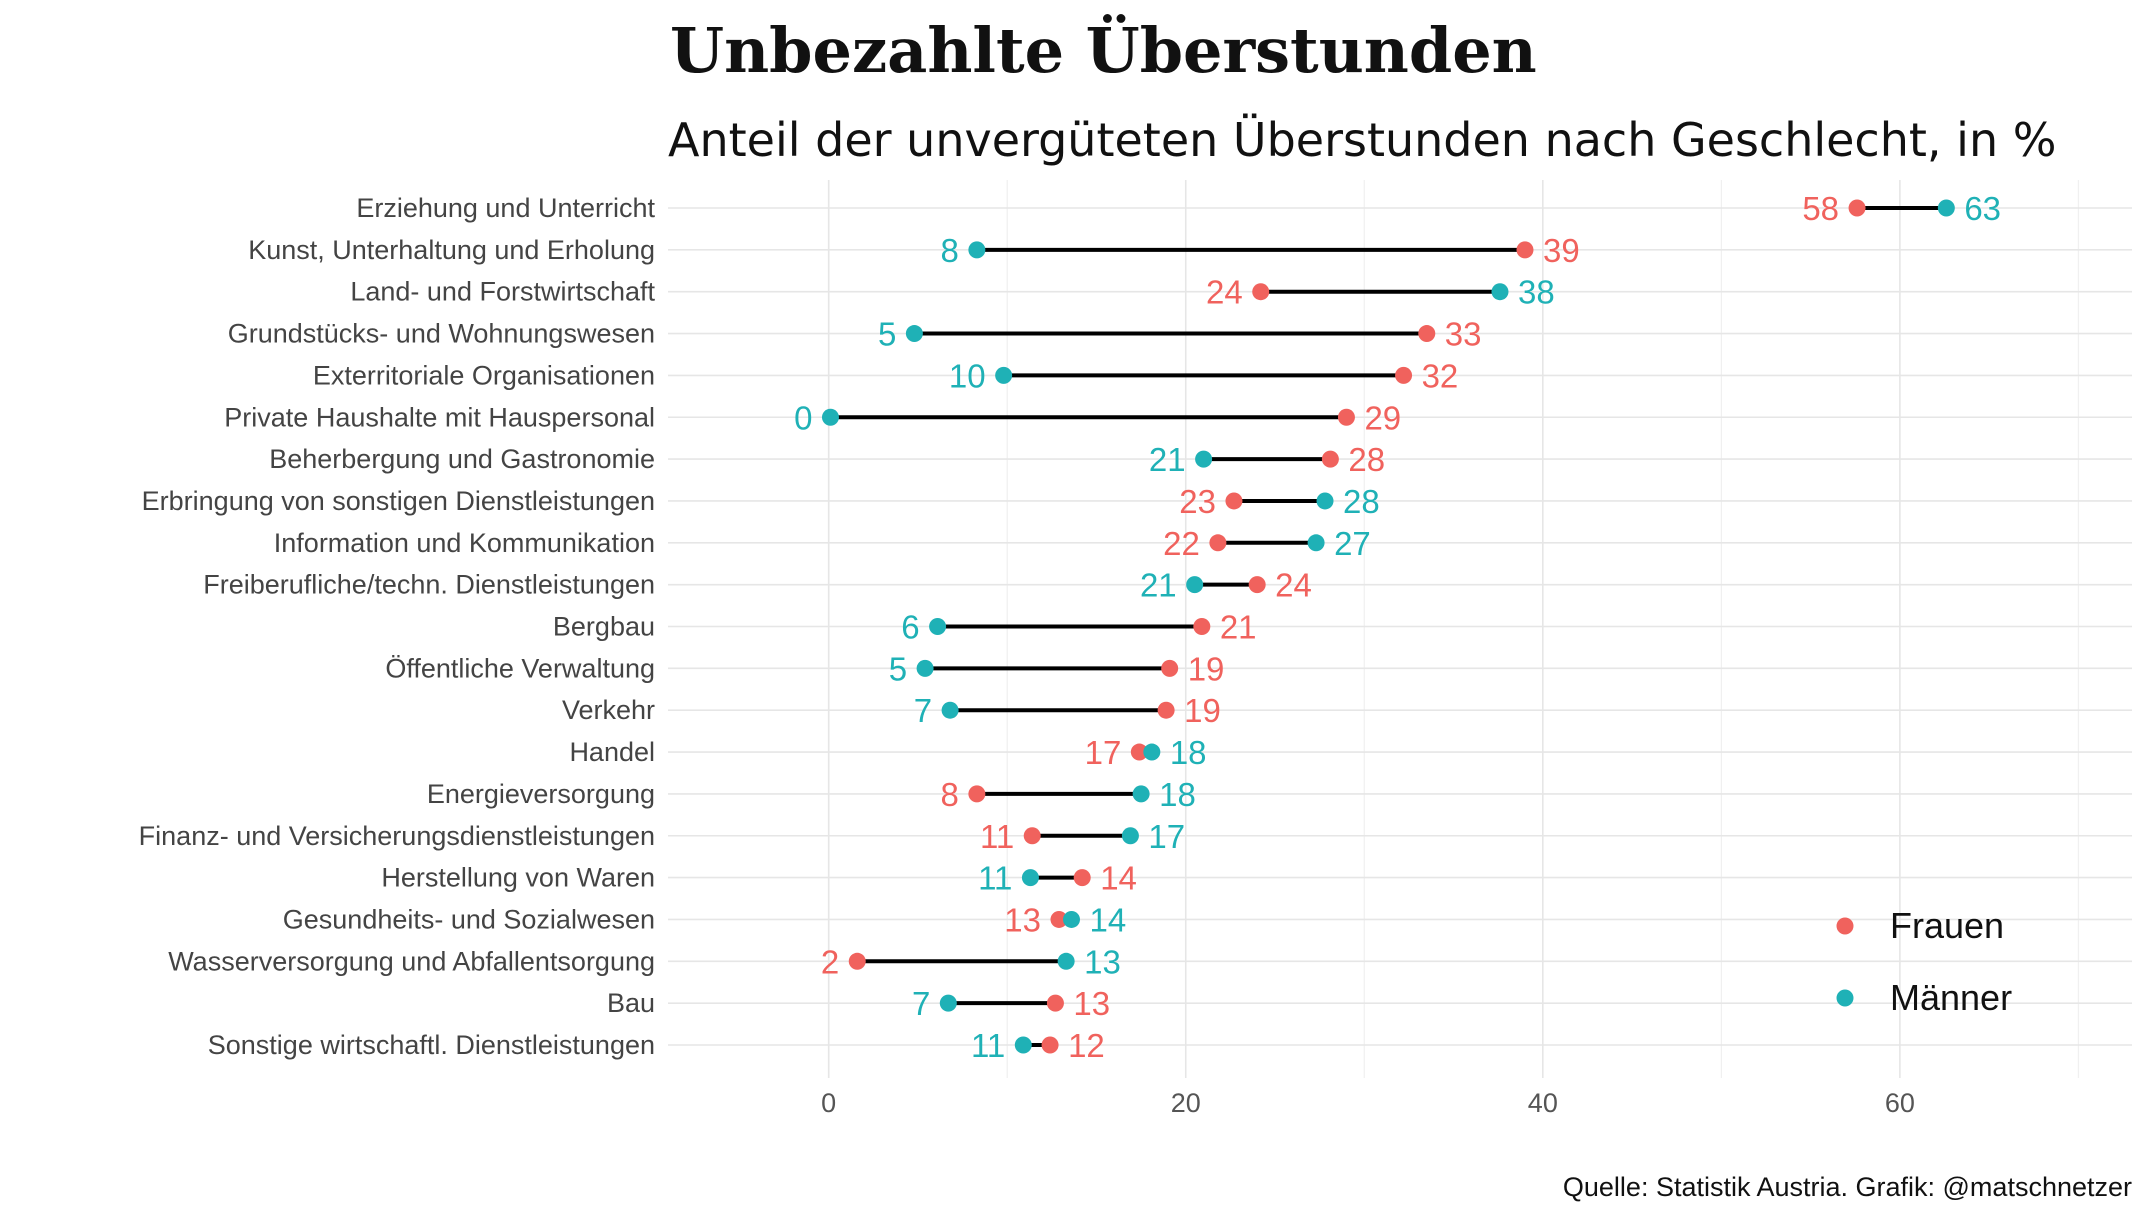 This screenshot has height=1225, width=2145. I want to click on category-label: Land- und Forstwirtschaft, so click(502, 292).